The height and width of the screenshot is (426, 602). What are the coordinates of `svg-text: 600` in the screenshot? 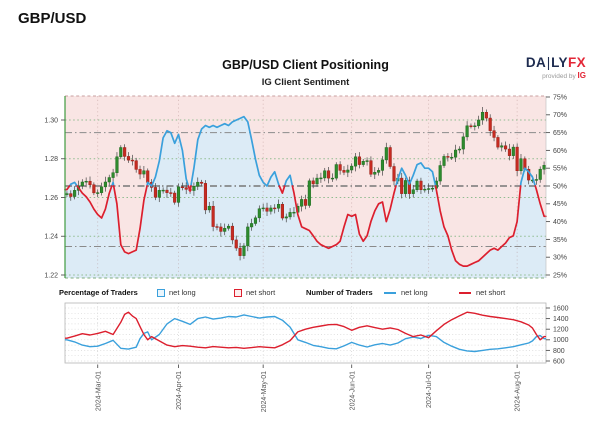 It's located at (559, 361).